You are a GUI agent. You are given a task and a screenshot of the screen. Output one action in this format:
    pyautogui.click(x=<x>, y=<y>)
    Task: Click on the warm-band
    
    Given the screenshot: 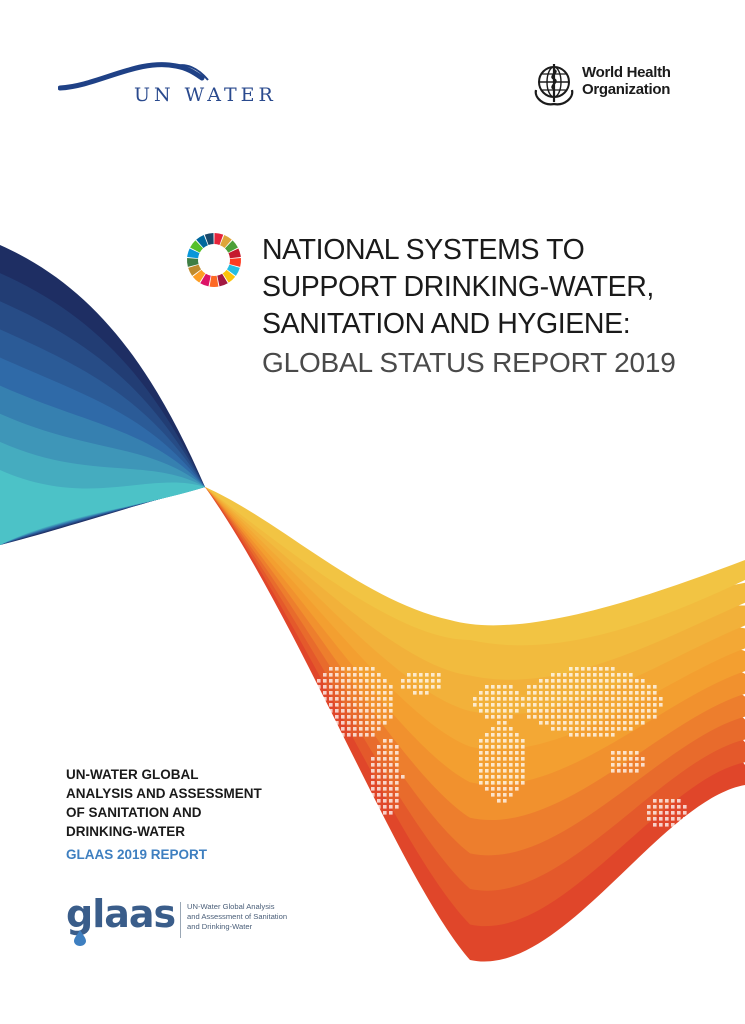 What is the action you would take?
    pyautogui.click(x=475, y=566)
    